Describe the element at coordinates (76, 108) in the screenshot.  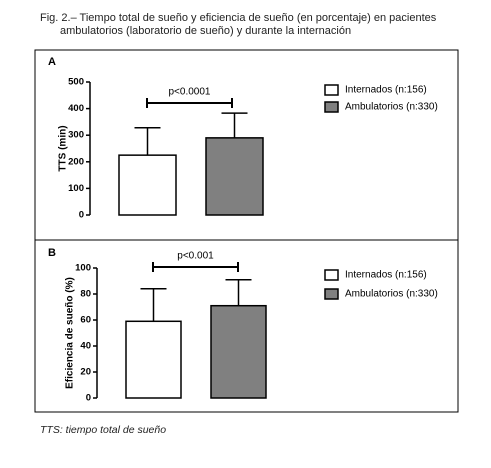
I see `y-tick-label: 400` at that location.